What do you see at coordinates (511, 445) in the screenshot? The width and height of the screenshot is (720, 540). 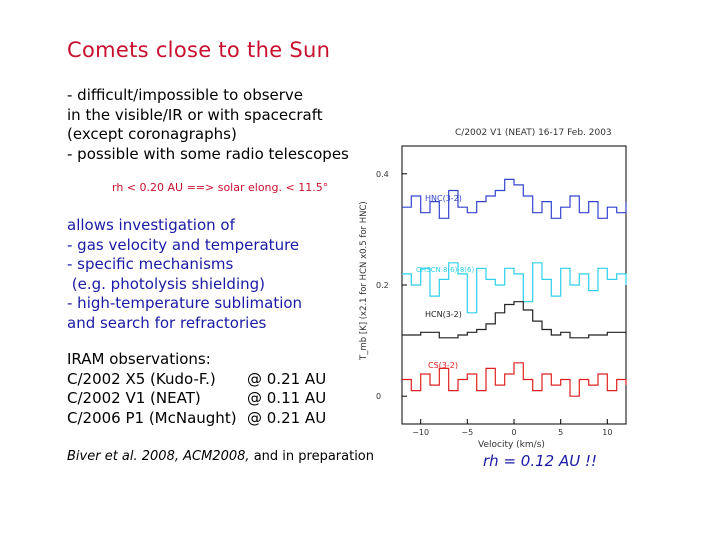 I see `x-axis-label: Velocity (km/s)` at bounding box center [511, 445].